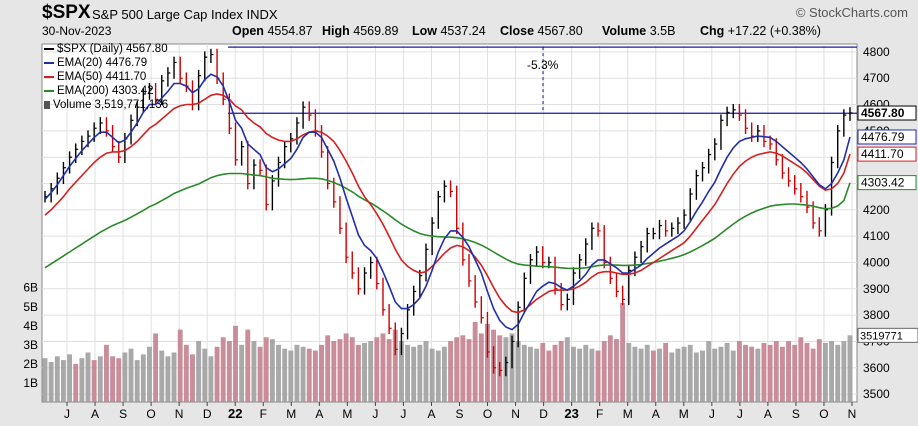 The height and width of the screenshot is (426, 918). What do you see at coordinates (30, 345) in the screenshot?
I see `volume-tick-label: 3B` at bounding box center [30, 345].